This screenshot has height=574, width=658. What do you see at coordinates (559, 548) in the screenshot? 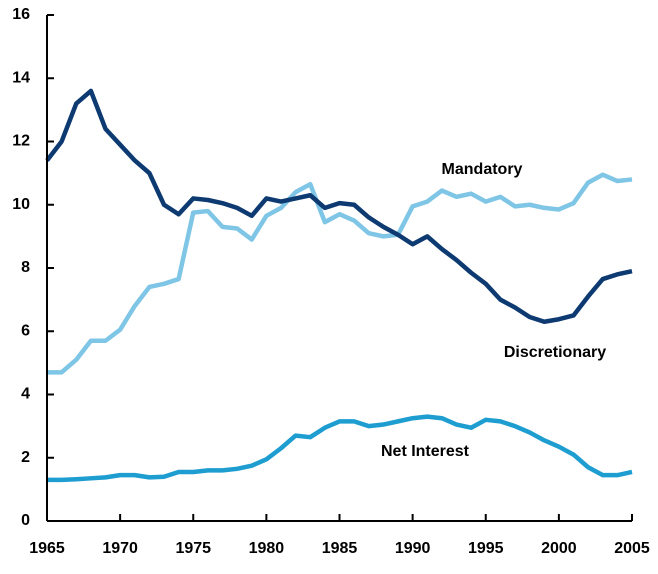
I see `x-tick-label: 2000` at bounding box center [559, 548].